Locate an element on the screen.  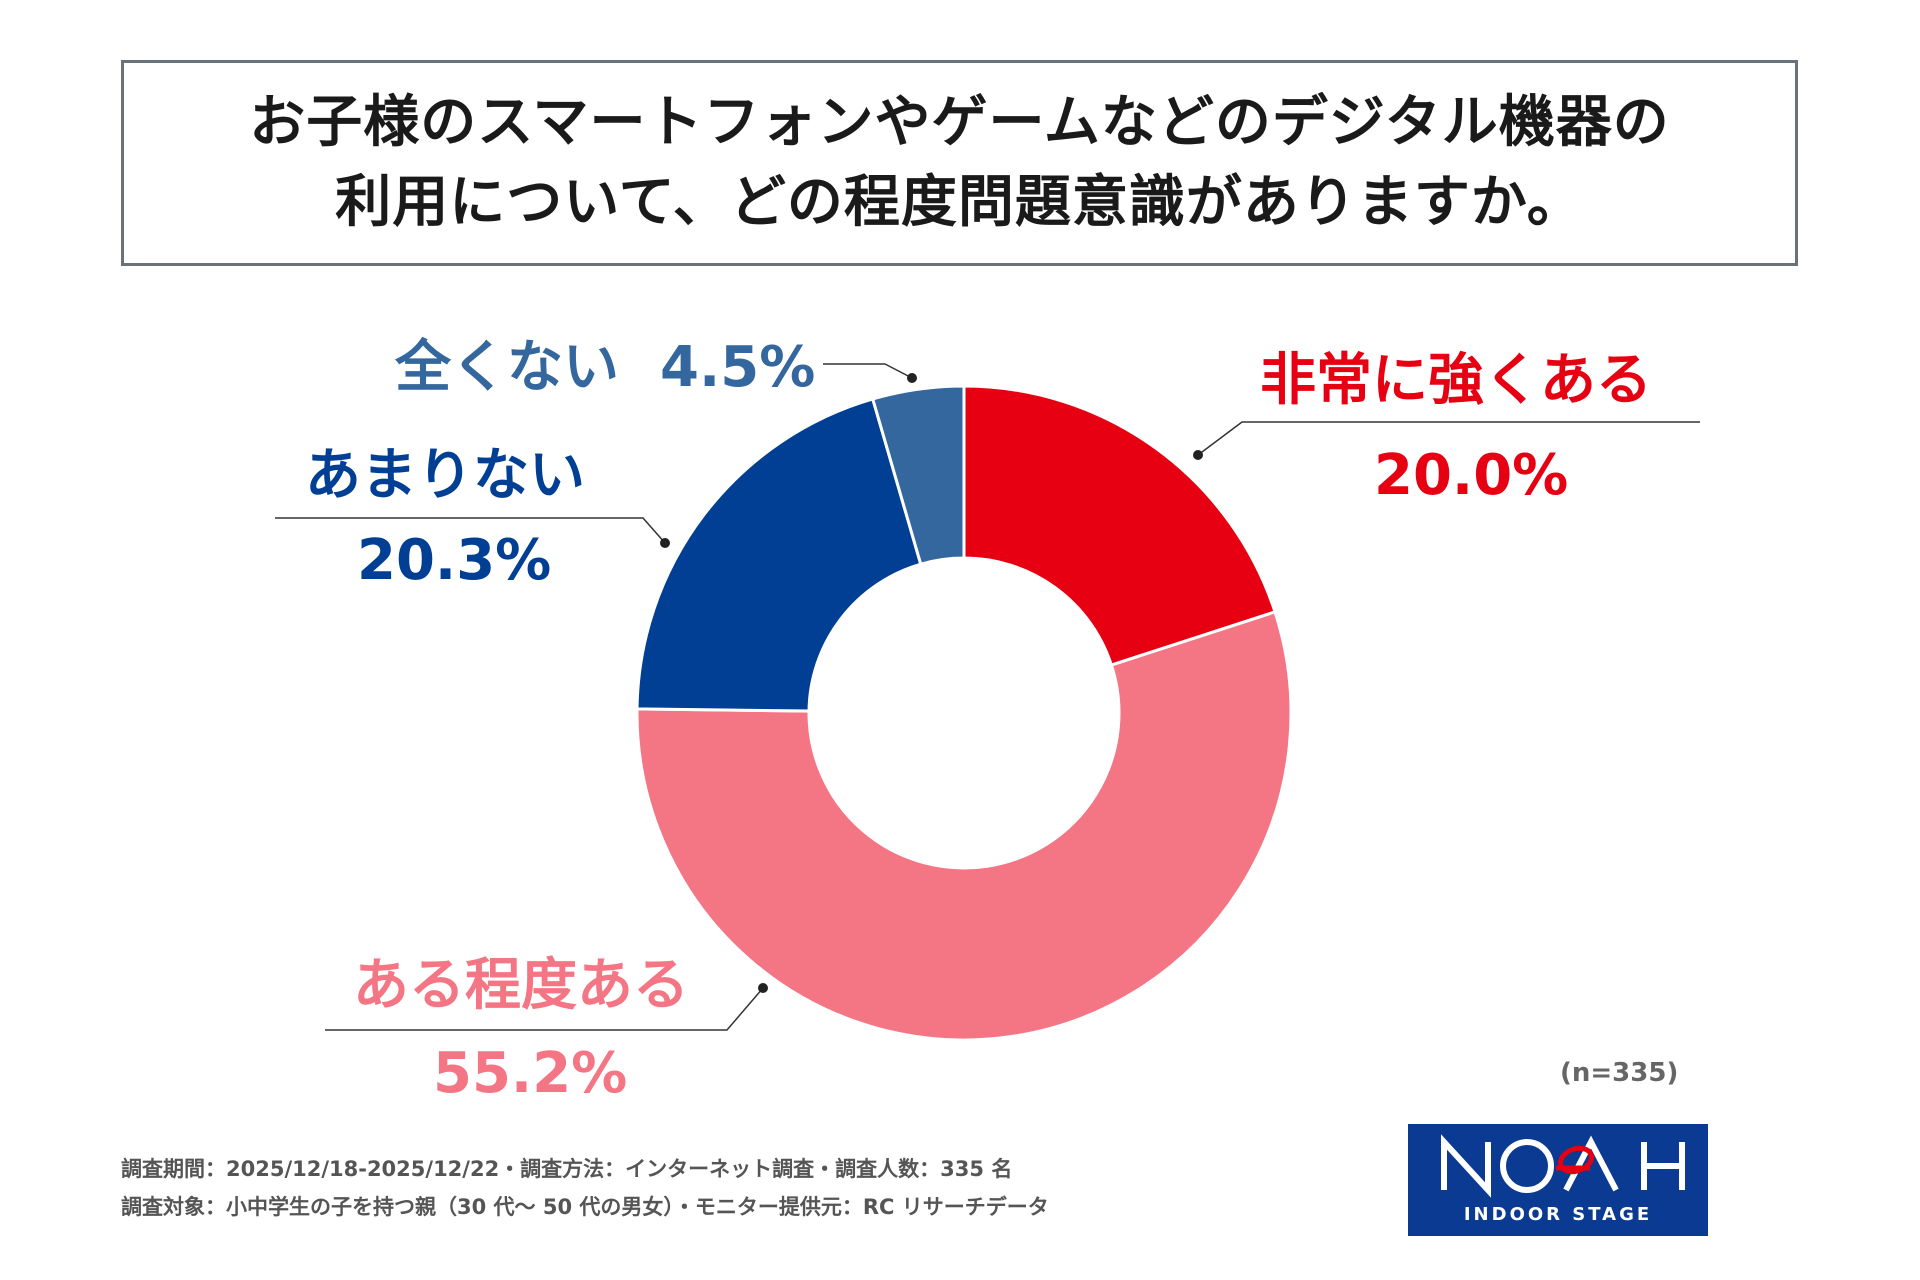
label-category-somewhat: ある程度ある is located at coordinates (521, 985).